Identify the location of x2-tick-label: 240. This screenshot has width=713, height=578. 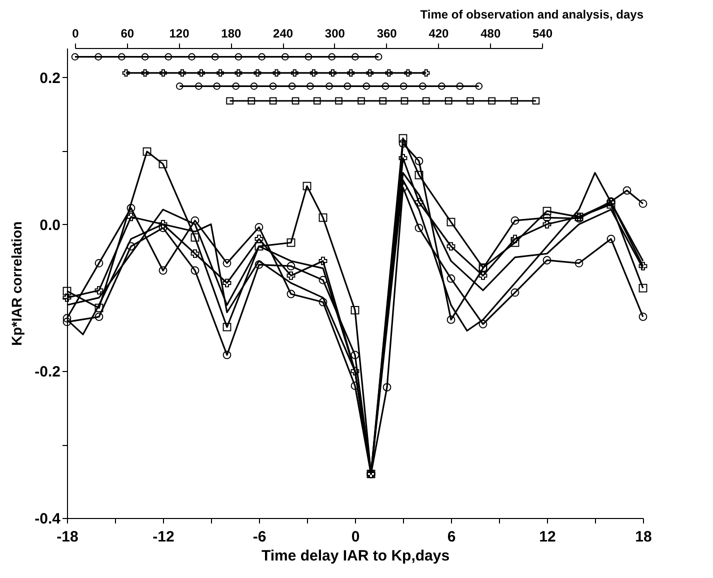
(283, 33).